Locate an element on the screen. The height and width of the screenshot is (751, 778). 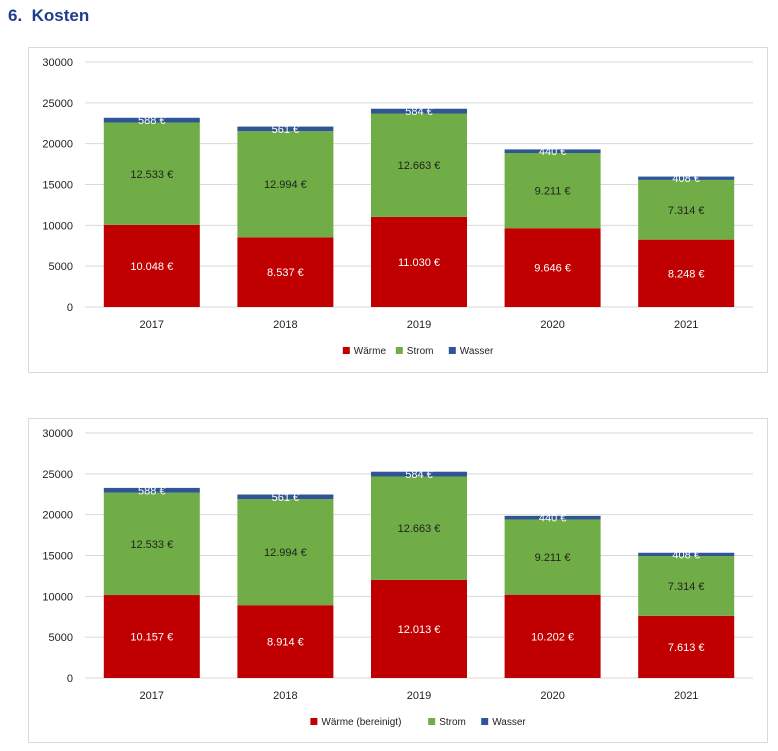
chart2-y-tick-label: 10000 is located at coordinates (57, 597).